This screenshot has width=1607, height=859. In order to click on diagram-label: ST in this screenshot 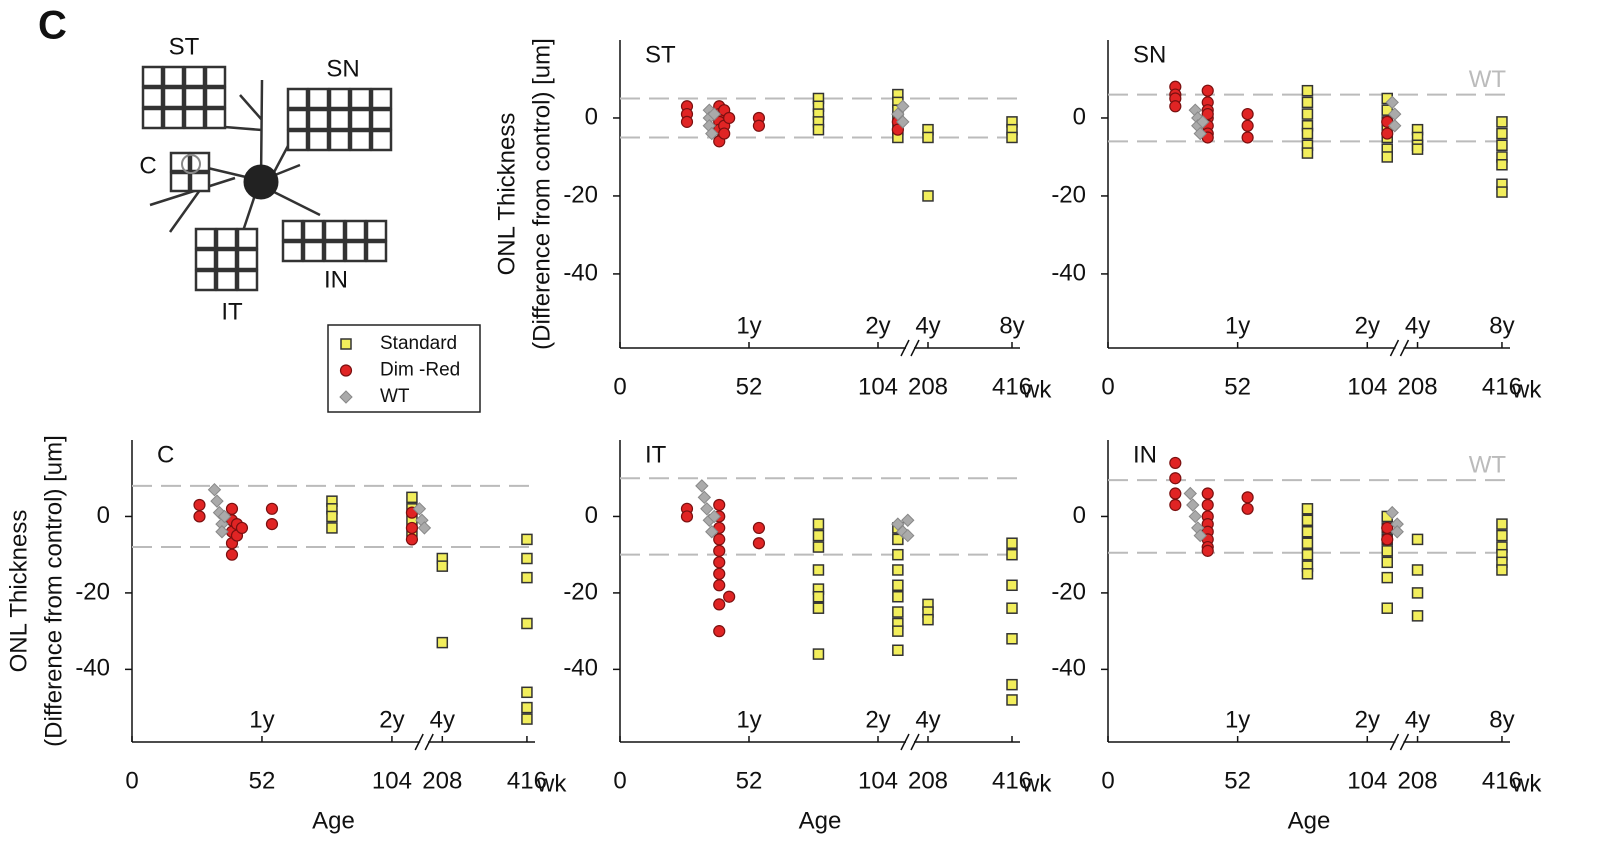, I will do `click(184, 46)`.